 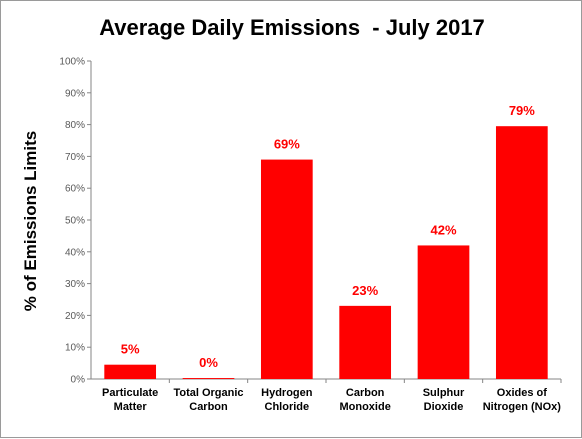 What do you see at coordinates (130, 349) in the screenshot?
I see `data-label: 5%` at bounding box center [130, 349].